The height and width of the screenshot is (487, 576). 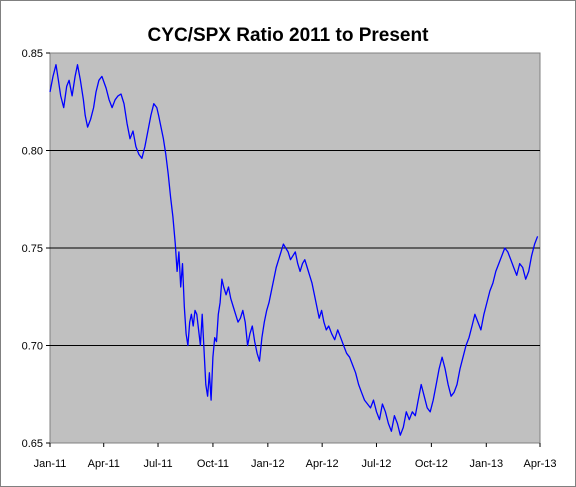 What do you see at coordinates (32, 152) in the screenshot?
I see `y-tick-label: 0.80` at bounding box center [32, 152].